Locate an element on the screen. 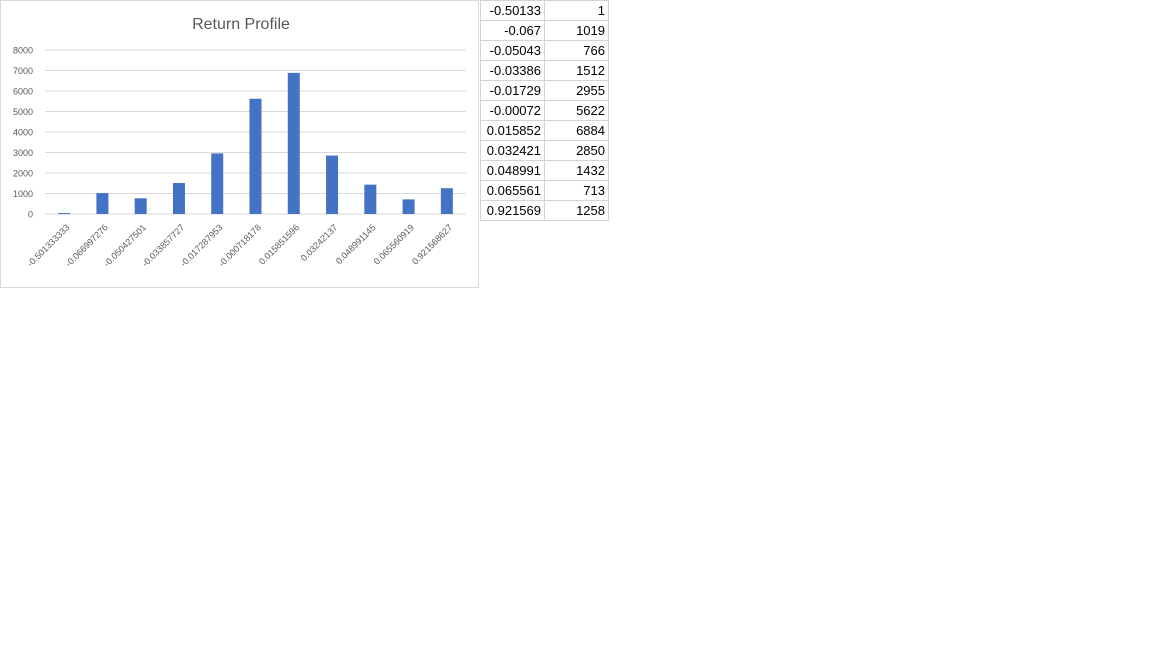 The height and width of the screenshot is (648, 1152). cell-frequency: 2955 is located at coordinates (576, 90).